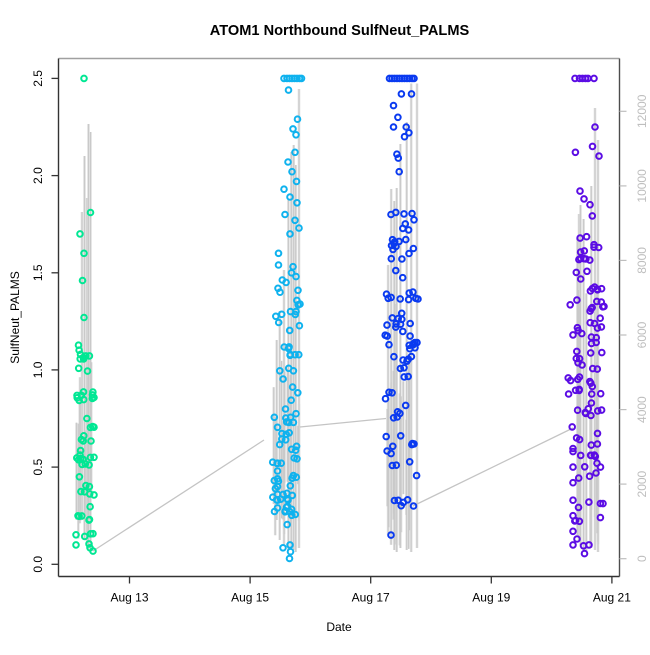  Describe the element at coordinates (38, 272) in the screenshot. I see `svg-text: 1.5` at that location.